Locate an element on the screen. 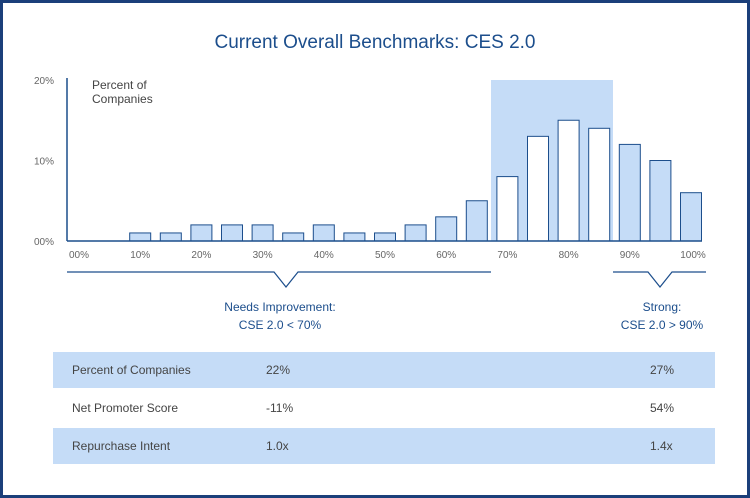 Image resolution: width=750 pixels, height=498 pixels. row-label: Percent of Companies is located at coordinates (131, 370).